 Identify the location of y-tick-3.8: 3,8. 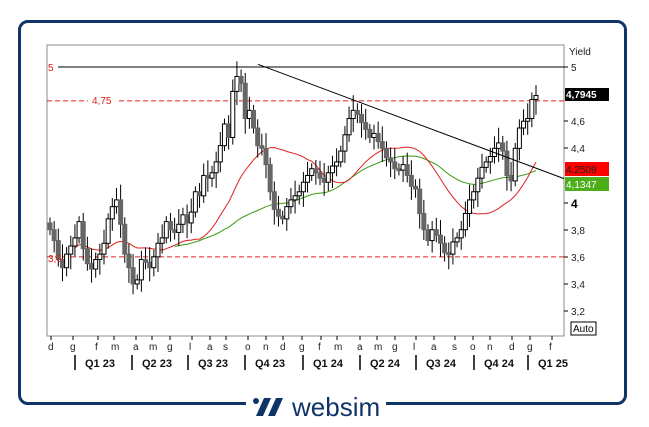
(578, 231).